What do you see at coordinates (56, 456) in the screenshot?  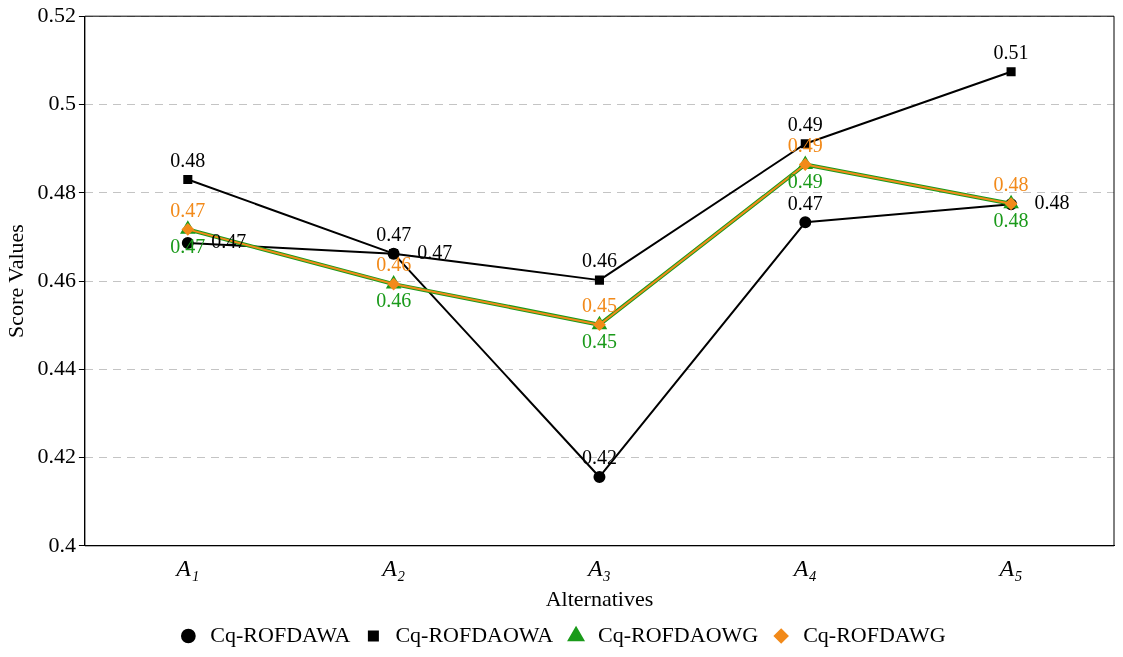 I see `y-tick-label: 0.42` at bounding box center [56, 456].